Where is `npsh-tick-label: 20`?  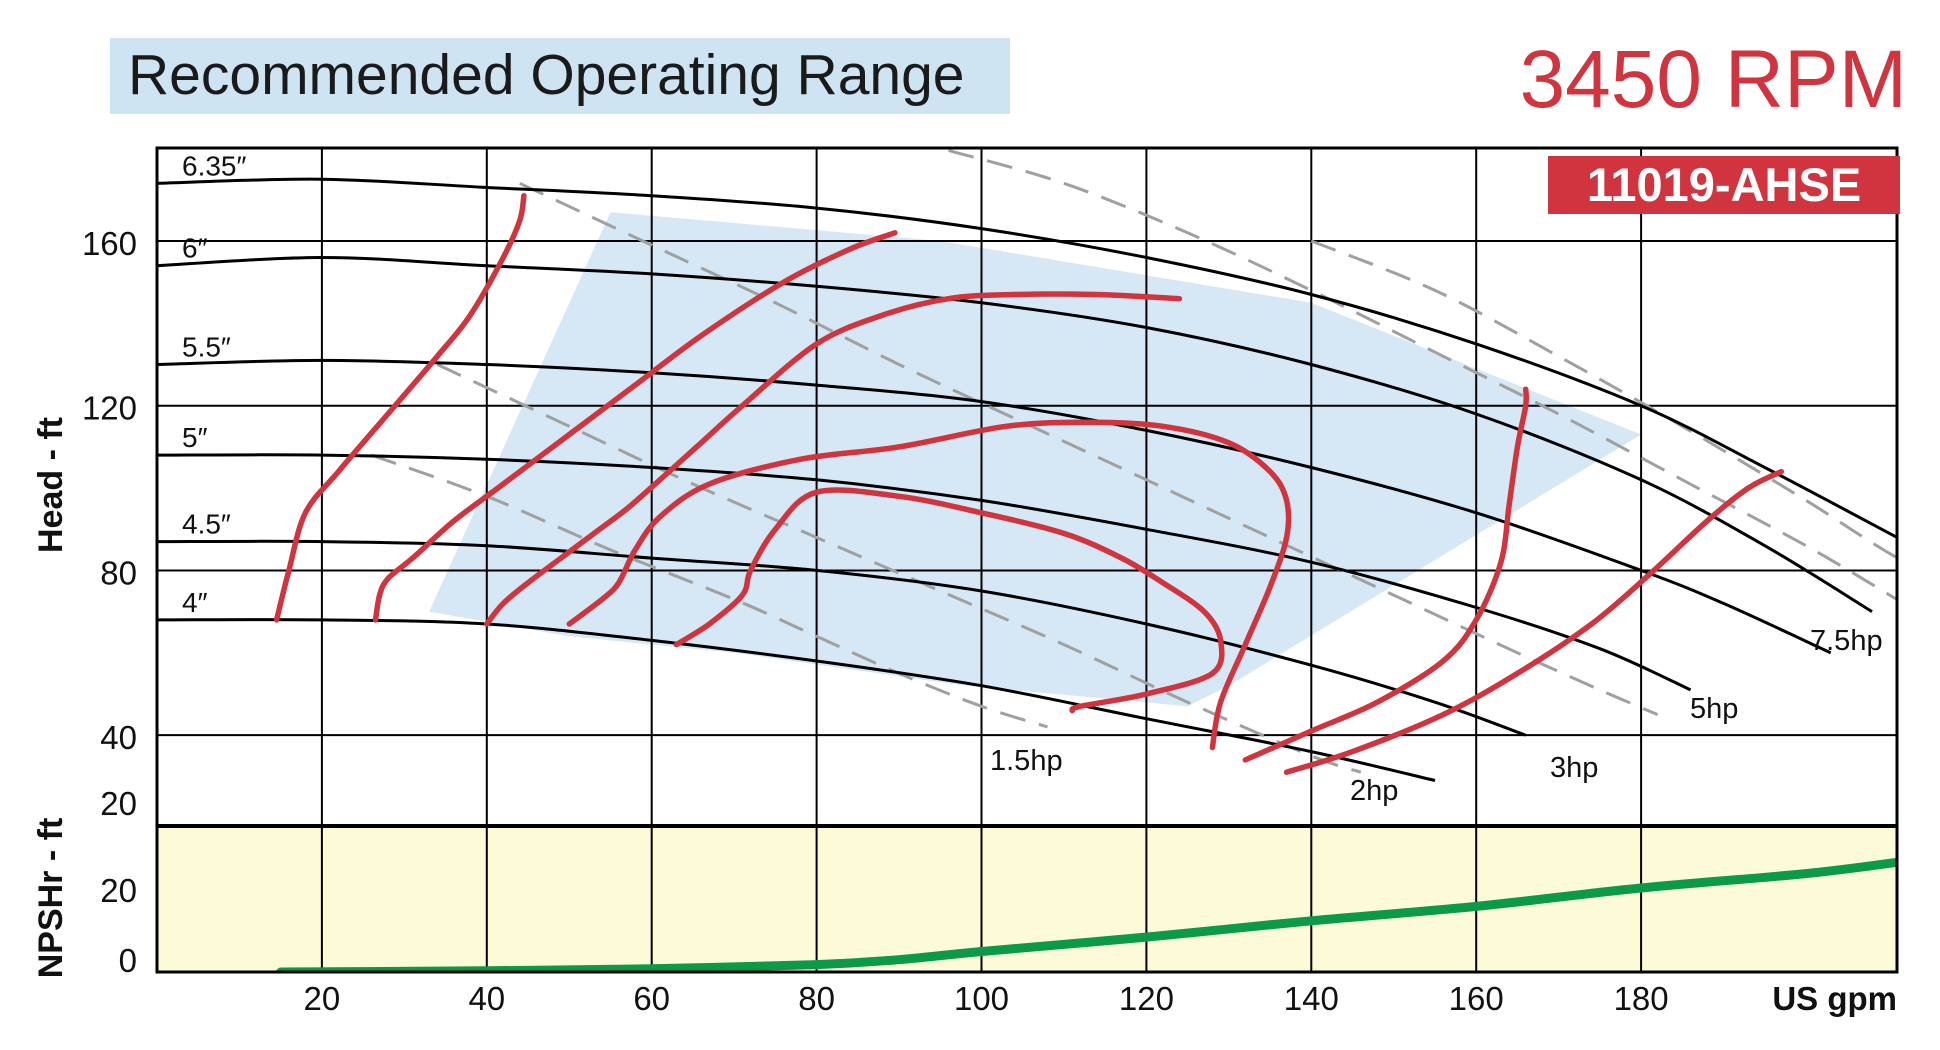 npsh-tick-label: 20 is located at coordinates (118, 890).